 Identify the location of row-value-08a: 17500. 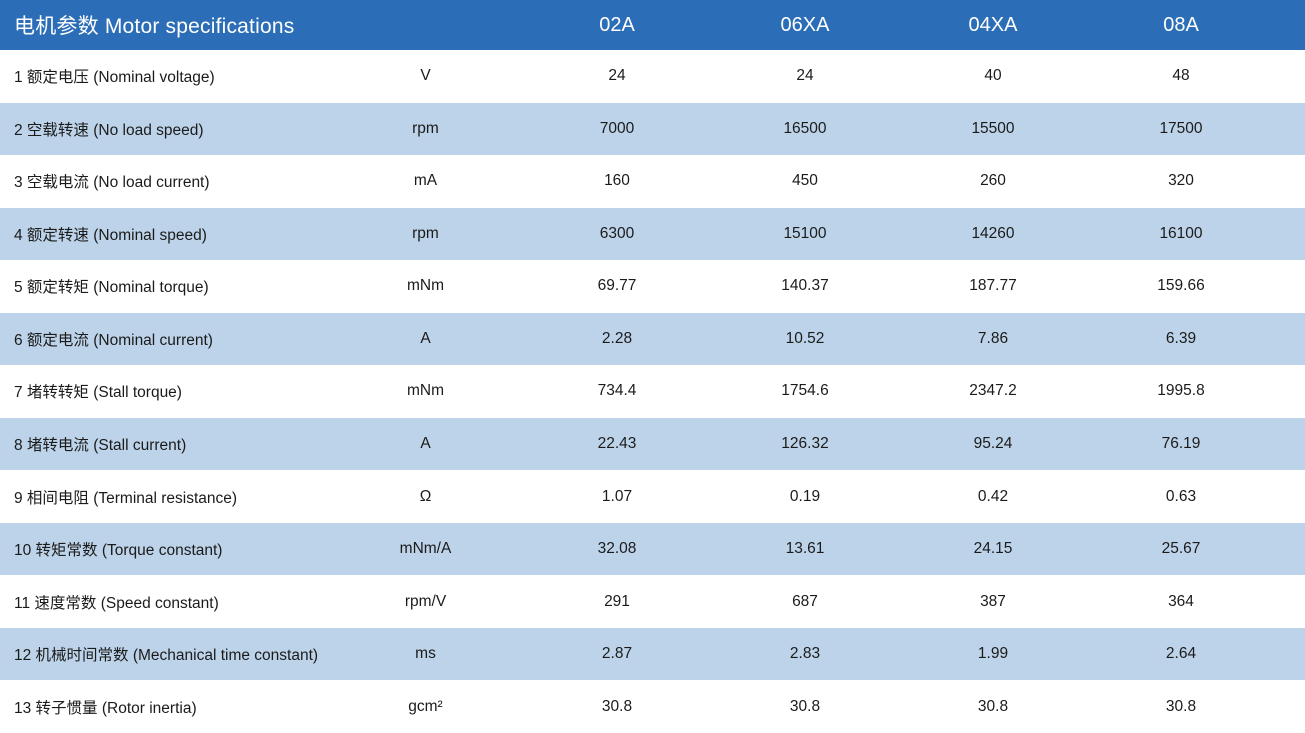
(1181, 128).